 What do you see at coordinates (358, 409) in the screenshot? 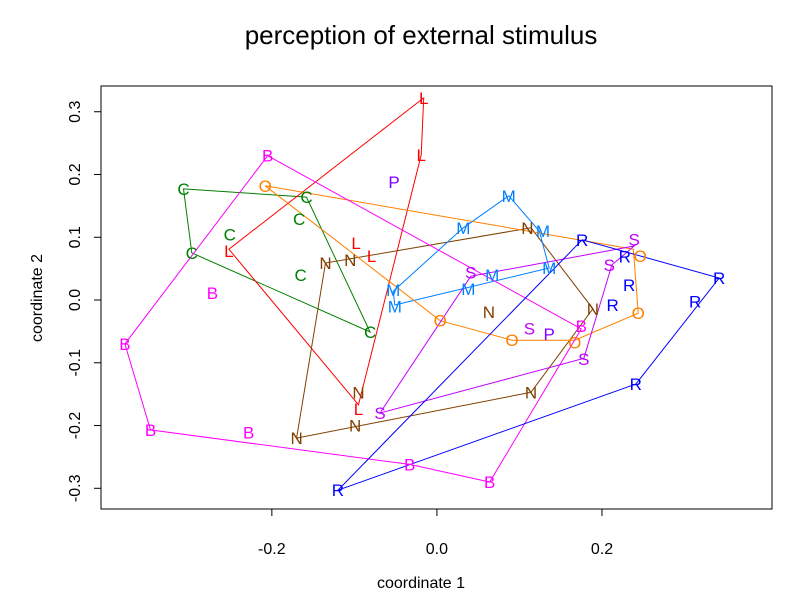
I see `point-L-5: L` at bounding box center [358, 409].